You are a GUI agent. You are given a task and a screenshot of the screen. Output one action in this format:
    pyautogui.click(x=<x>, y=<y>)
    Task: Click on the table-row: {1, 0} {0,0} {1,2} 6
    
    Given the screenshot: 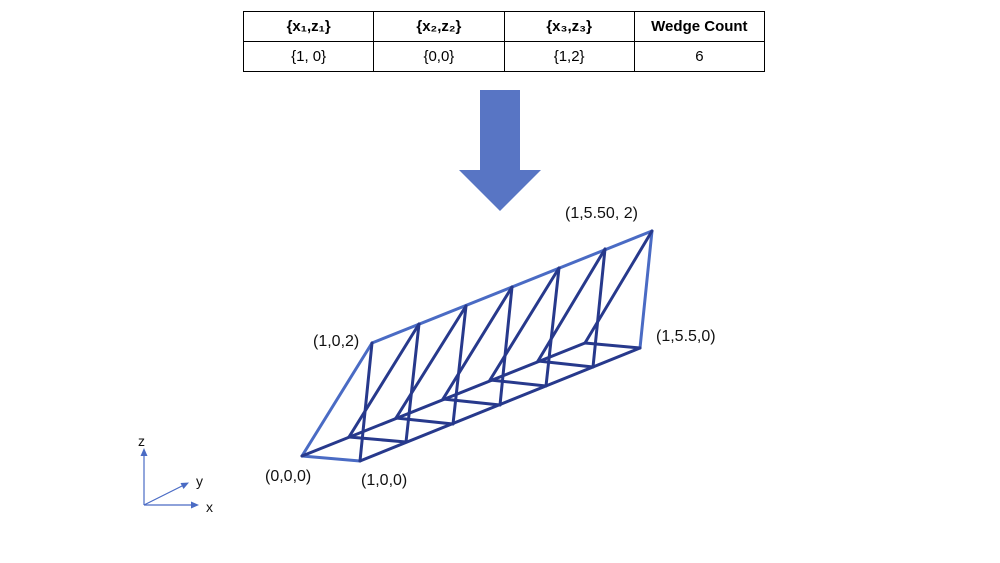 What is the action you would take?
    pyautogui.click(x=504, y=56)
    